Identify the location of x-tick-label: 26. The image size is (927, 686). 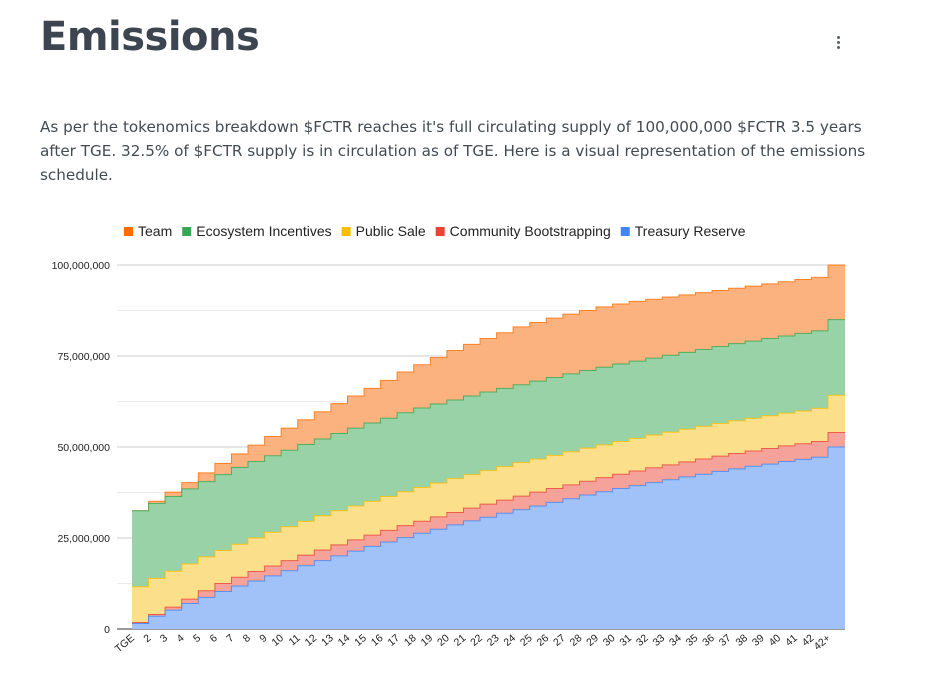
(543, 640).